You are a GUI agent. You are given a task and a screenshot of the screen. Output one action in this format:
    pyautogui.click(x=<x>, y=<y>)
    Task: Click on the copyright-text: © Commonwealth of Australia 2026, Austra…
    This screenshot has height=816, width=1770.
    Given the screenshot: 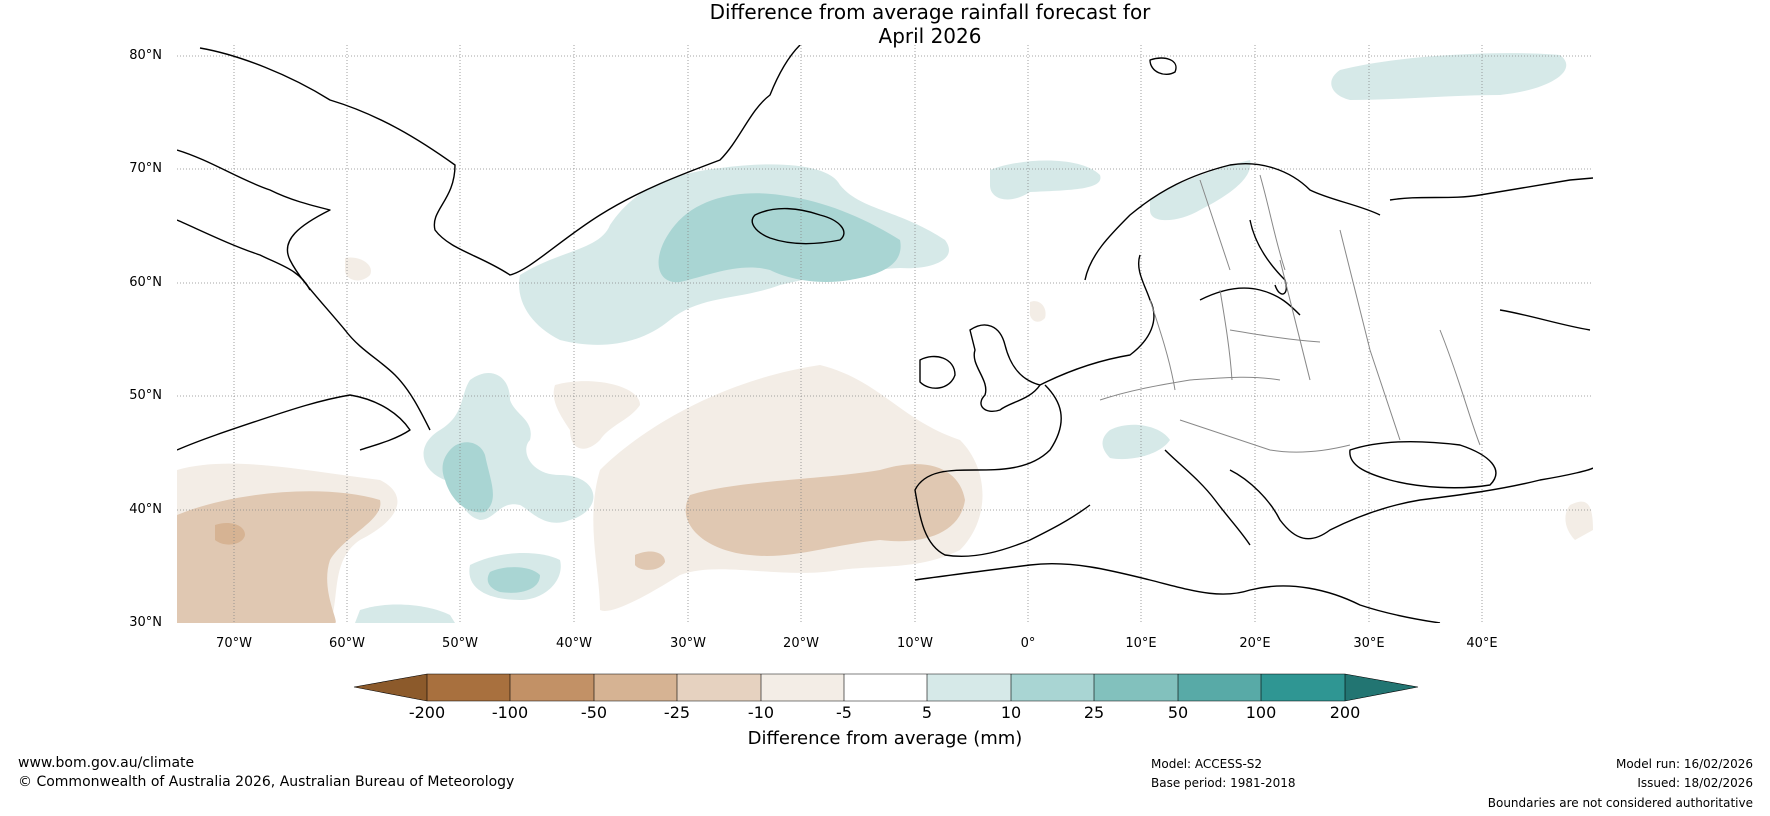 What is the action you would take?
    pyautogui.click(x=266, y=782)
    